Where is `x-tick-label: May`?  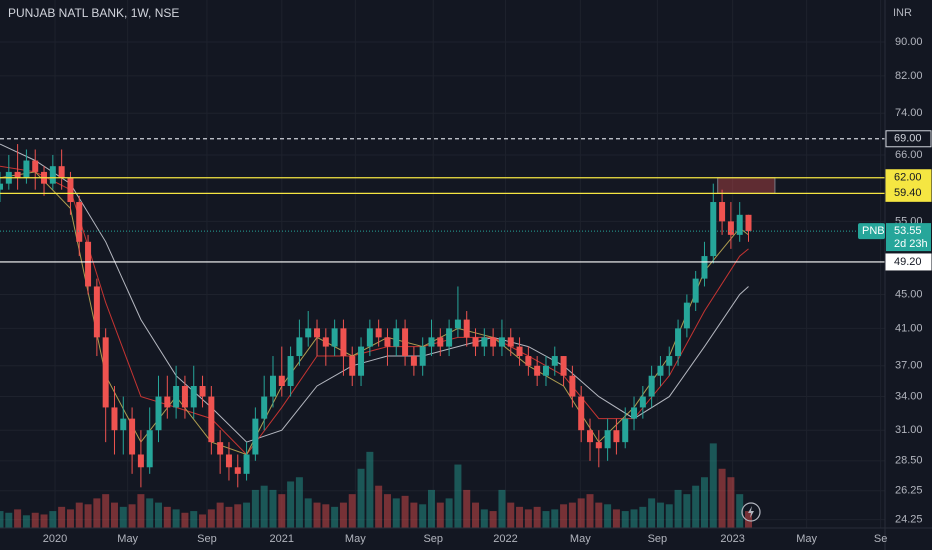 x-tick-label: May is located at coordinates (355, 539).